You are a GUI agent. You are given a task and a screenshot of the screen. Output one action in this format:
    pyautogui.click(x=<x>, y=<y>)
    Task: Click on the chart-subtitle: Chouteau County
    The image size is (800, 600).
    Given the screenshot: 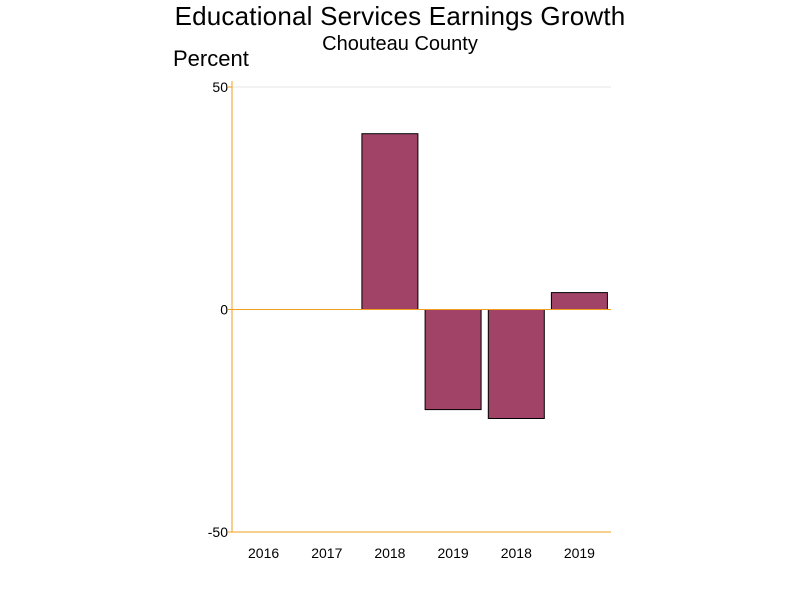 What is the action you would take?
    pyautogui.click(x=400, y=44)
    